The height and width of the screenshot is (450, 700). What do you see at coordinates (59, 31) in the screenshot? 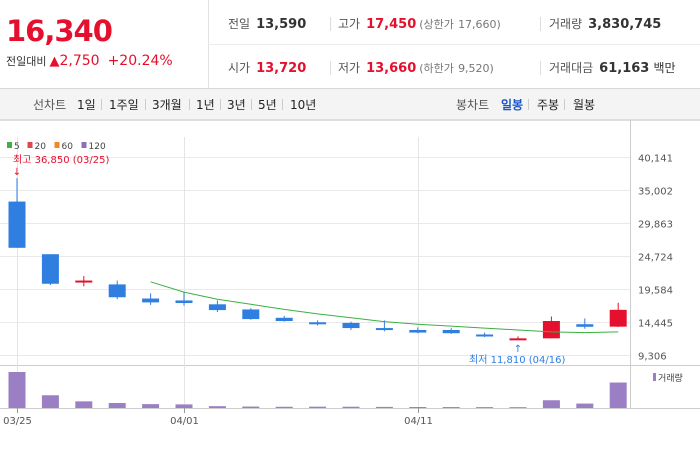
I see `current-price: 16,340` at bounding box center [59, 31].